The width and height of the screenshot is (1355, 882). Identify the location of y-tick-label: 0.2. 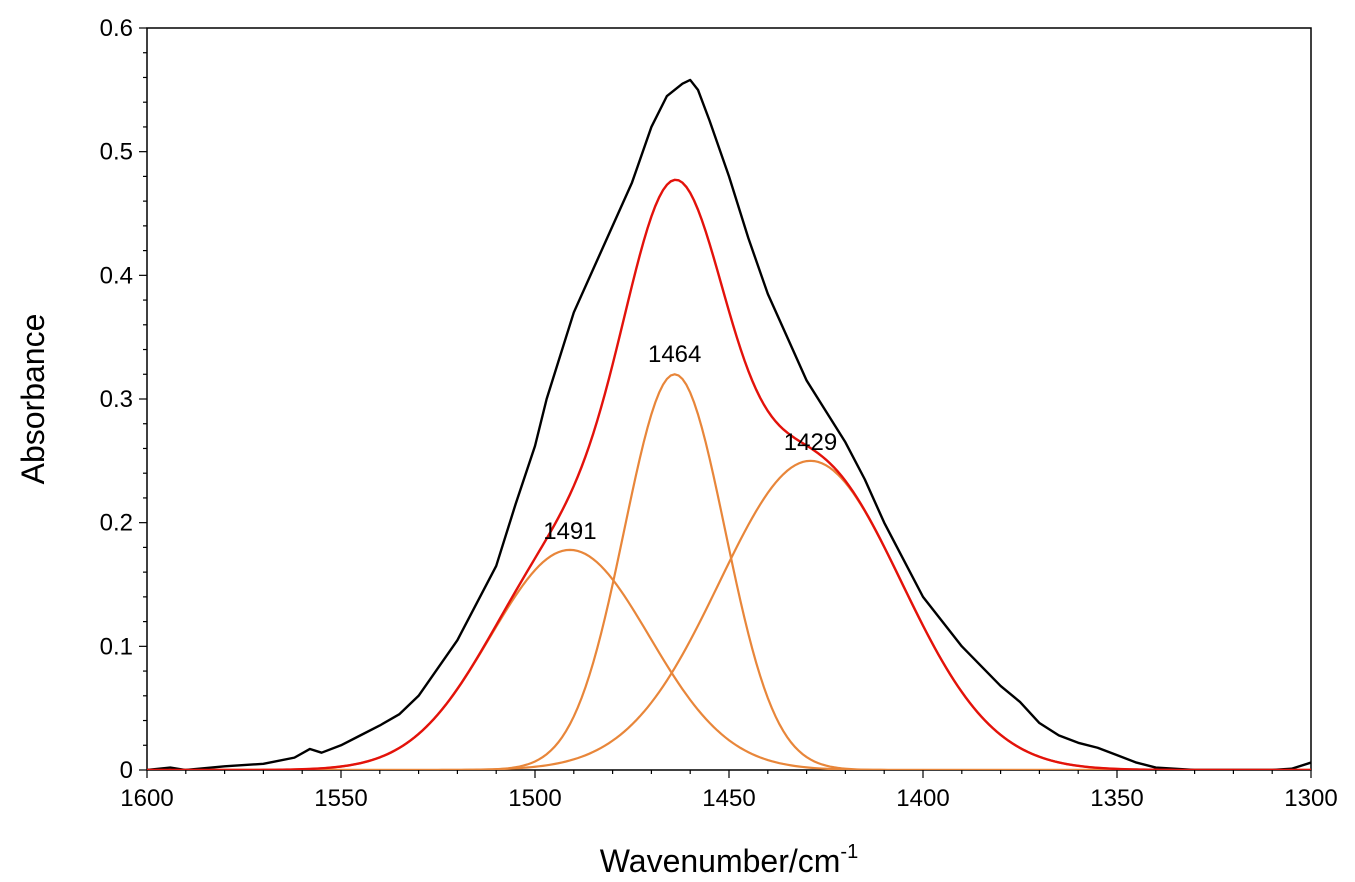
(116, 523).